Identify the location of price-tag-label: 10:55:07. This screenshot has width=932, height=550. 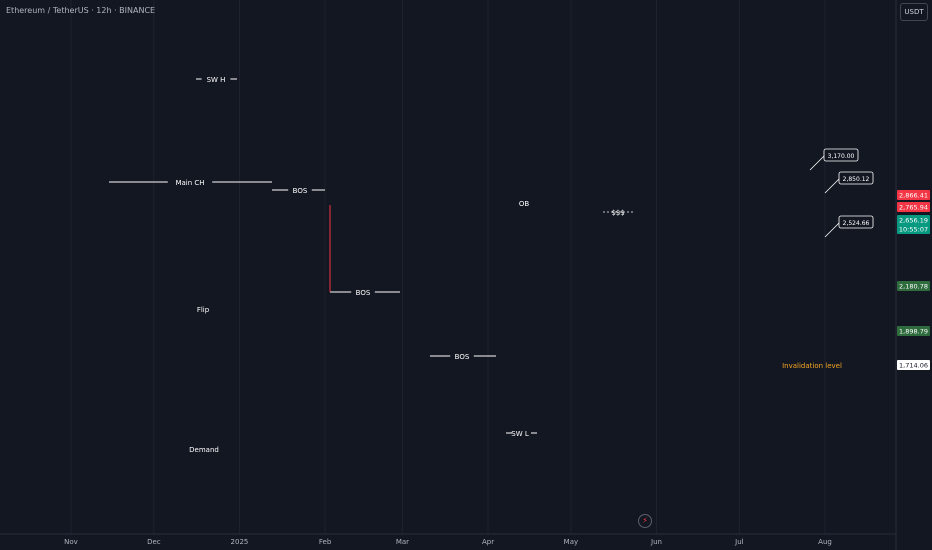
(913, 230).